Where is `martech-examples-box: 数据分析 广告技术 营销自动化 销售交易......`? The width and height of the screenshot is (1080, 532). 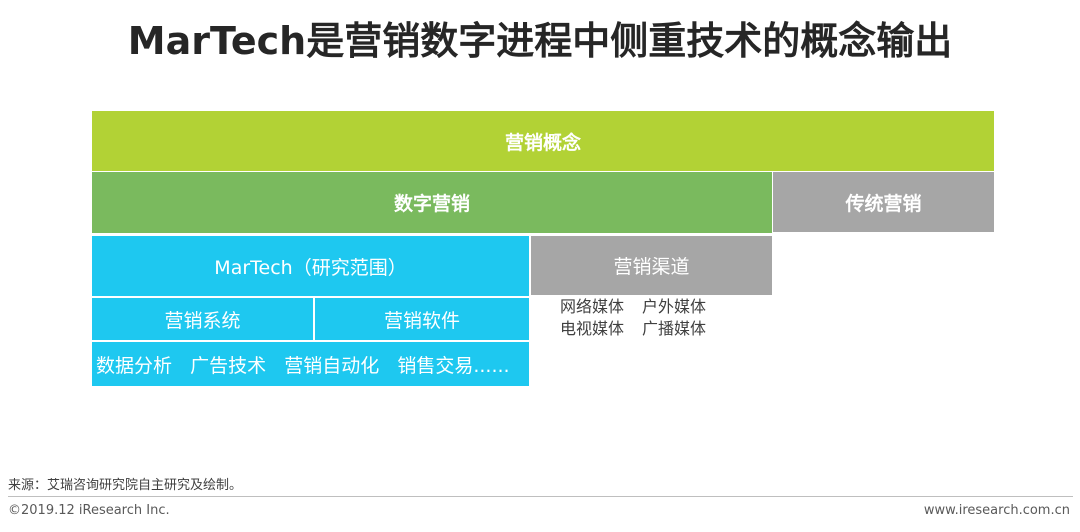 martech-examples-box: 数据分析 广告技术 营销自动化 销售交易...... is located at coordinates (310, 364).